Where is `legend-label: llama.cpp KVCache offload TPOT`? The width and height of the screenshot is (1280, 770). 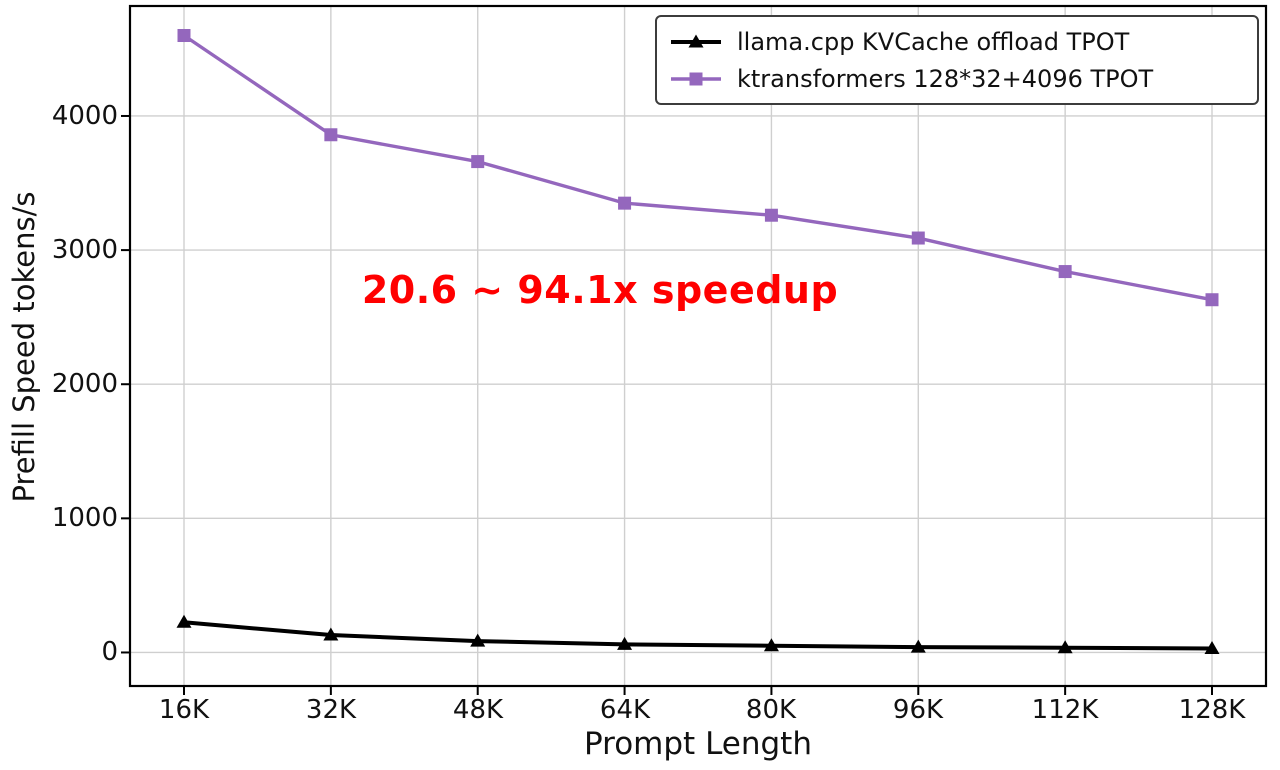 legend-label: llama.cpp KVCache offload TPOT is located at coordinates (933, 41).